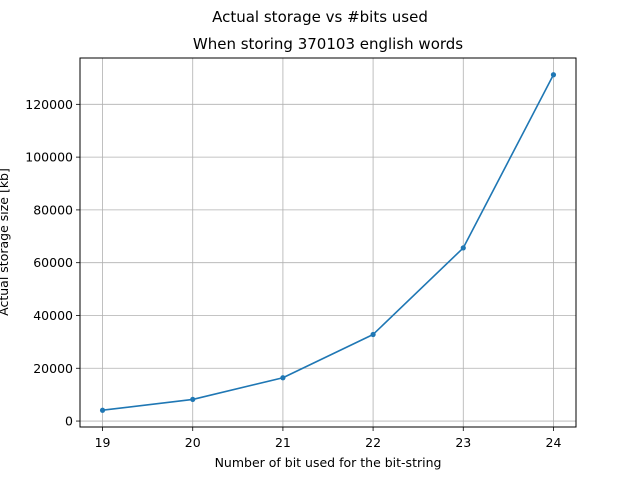 This screenshot has height=485, width=640. Describe the element at coordinates (53, 262) in the screenshot. I see `y-tick-label: 60000` at that location.